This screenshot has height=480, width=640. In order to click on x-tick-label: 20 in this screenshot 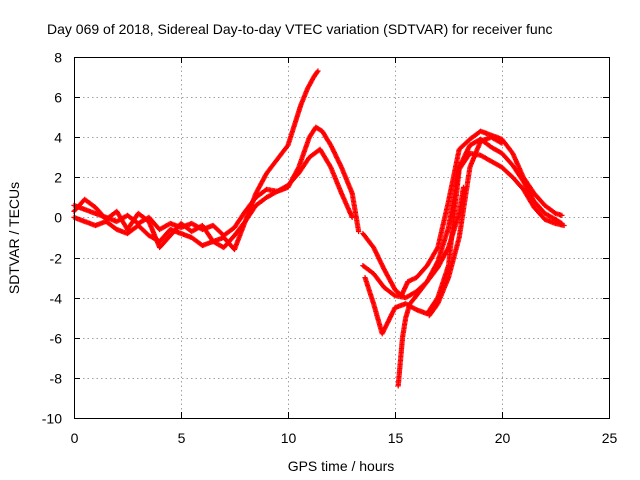, I will do `click(503, 438)`.